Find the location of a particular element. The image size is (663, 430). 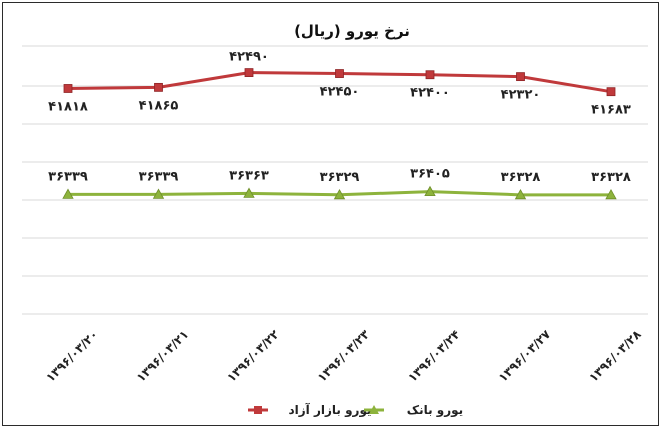

data-label: ۴۱۸۶۵ is located at coordinates (159, 105).